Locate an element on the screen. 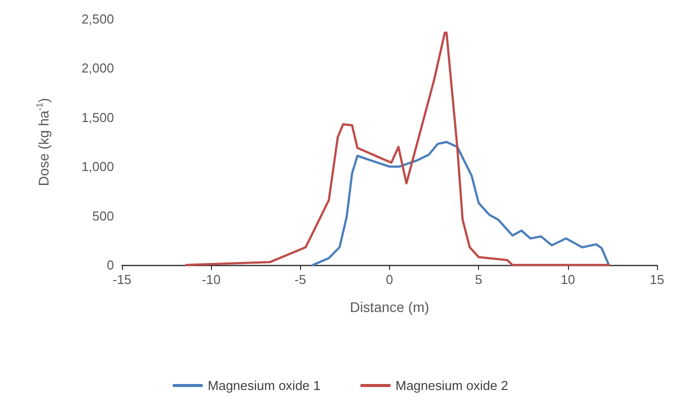  x-tick-label: 10 is located at coordinates (568, 279).